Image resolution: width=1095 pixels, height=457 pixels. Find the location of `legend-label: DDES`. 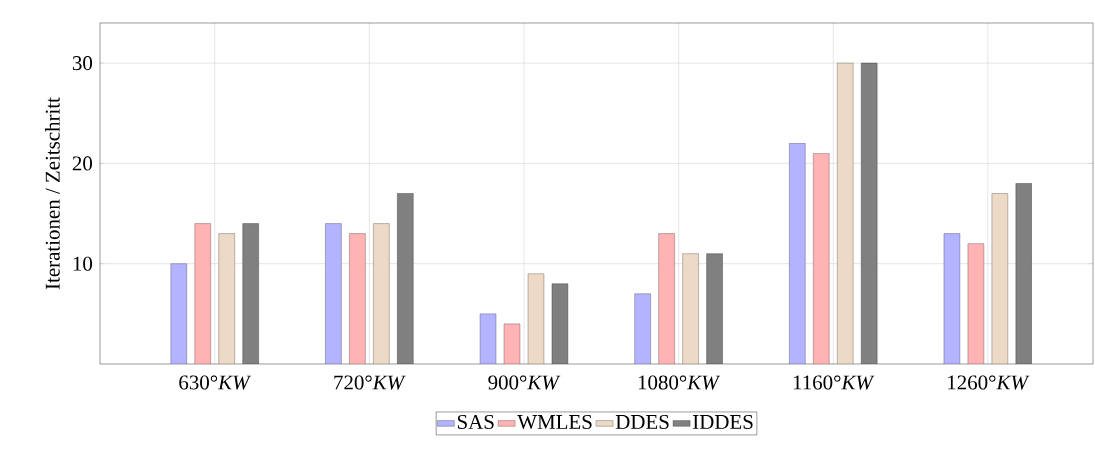

legend-label: DDES is located at coordinates (642, 421).